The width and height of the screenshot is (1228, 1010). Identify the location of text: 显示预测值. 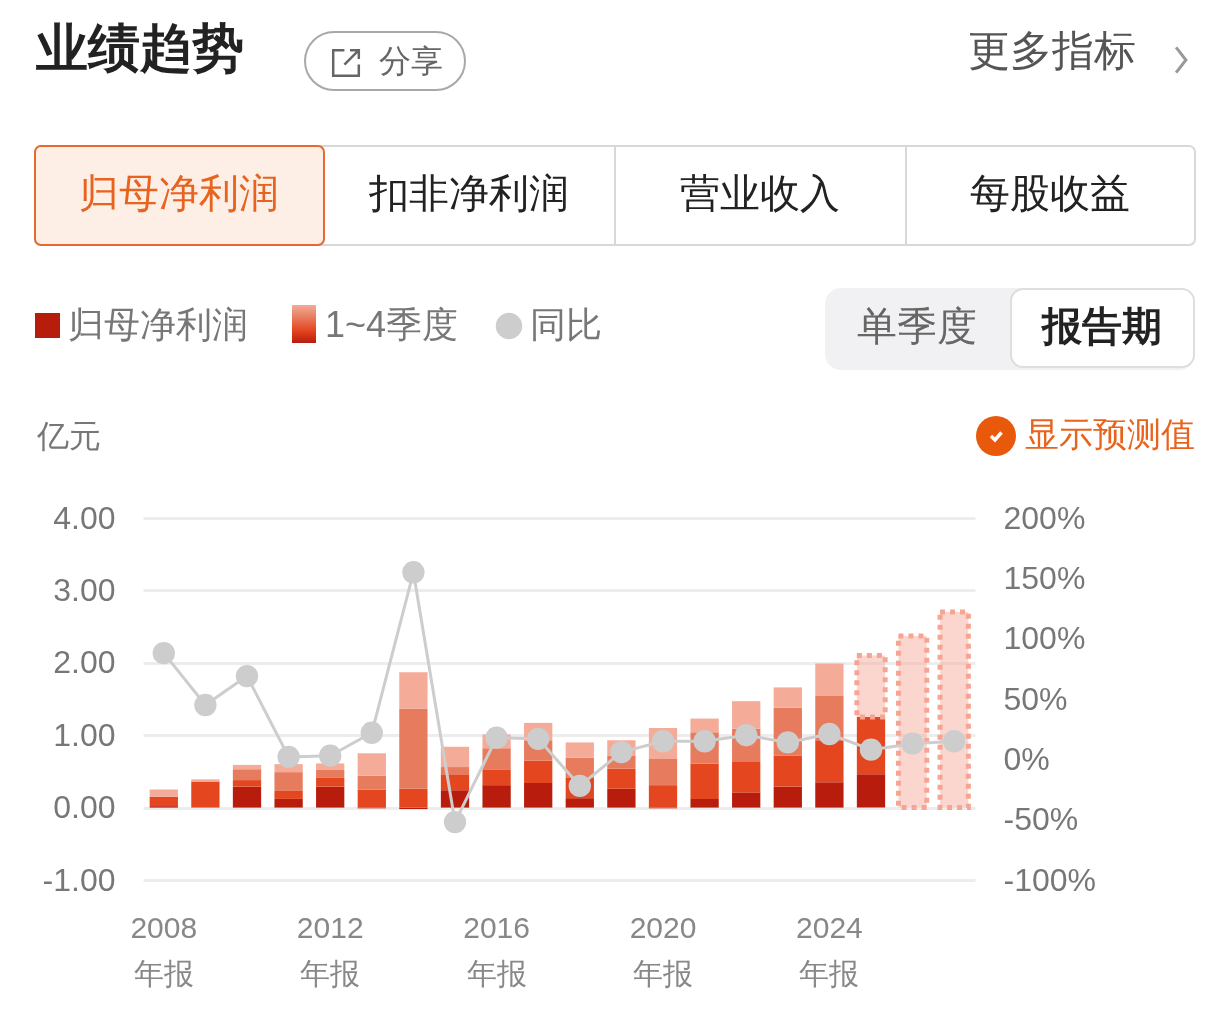
(1110, 434).